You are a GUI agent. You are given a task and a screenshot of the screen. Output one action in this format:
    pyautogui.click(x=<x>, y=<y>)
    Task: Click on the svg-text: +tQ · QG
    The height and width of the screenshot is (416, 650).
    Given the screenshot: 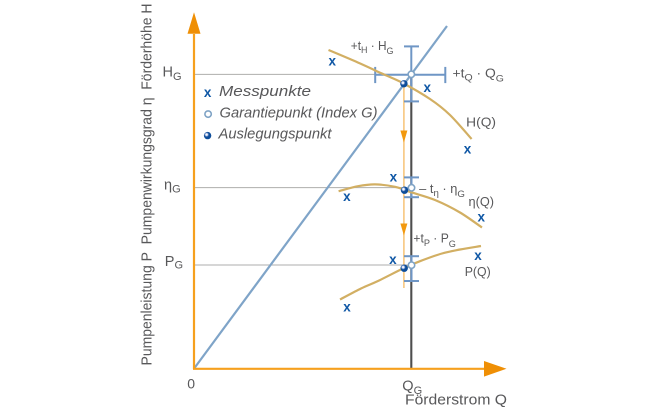 What is the action you would take?
    pyautogui.click(x=478, y=75)
    